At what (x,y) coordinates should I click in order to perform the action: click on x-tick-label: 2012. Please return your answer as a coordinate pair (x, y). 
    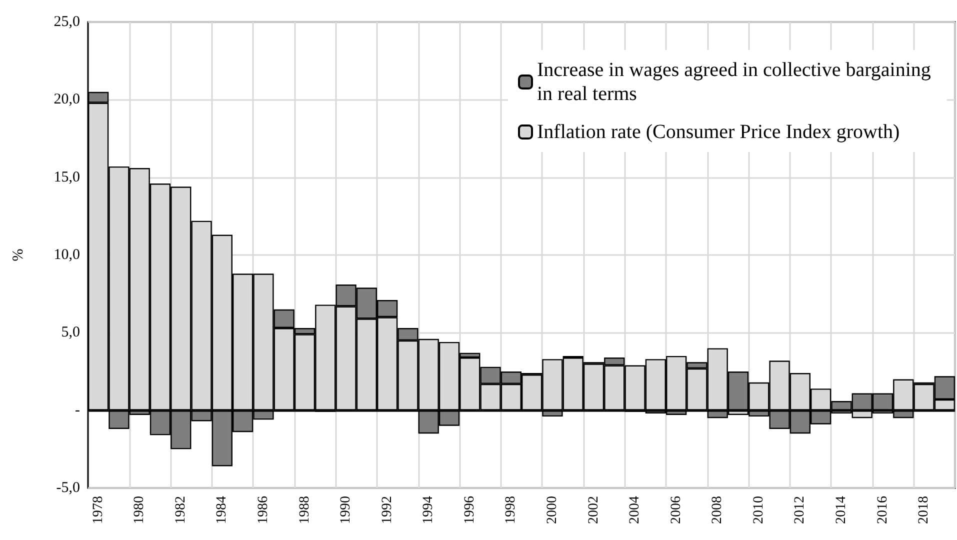
    Looking at the image, I should click on (800, 510).